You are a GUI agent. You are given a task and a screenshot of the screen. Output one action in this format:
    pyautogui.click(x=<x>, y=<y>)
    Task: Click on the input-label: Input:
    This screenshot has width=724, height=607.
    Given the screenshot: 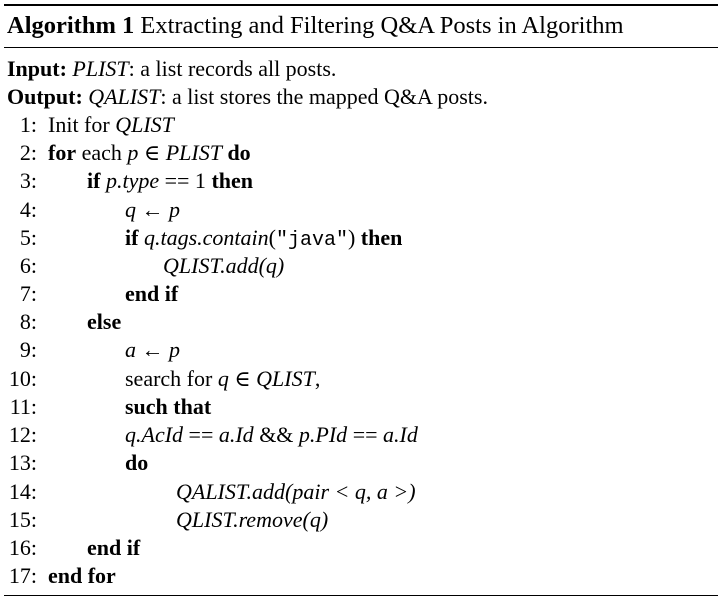 What is the action you would take?
    pyautogui.click(x=37, y=68)
    